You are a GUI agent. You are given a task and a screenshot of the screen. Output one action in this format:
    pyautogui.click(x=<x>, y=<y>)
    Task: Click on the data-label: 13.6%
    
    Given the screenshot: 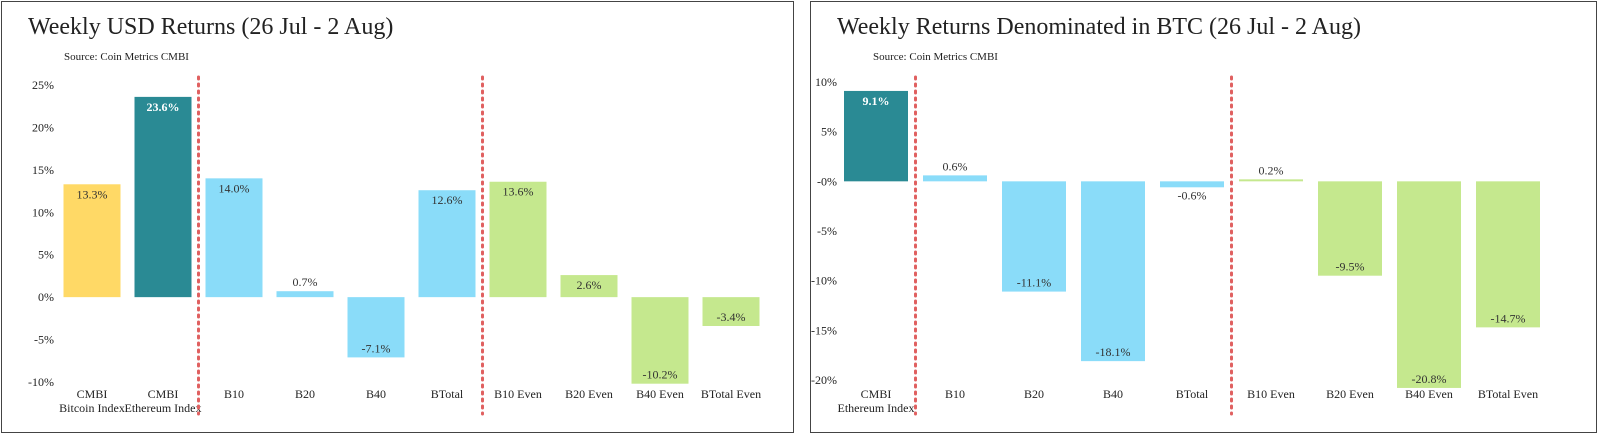 What is the action you would take?
    pyautogui.click(x=518, y=192)
    